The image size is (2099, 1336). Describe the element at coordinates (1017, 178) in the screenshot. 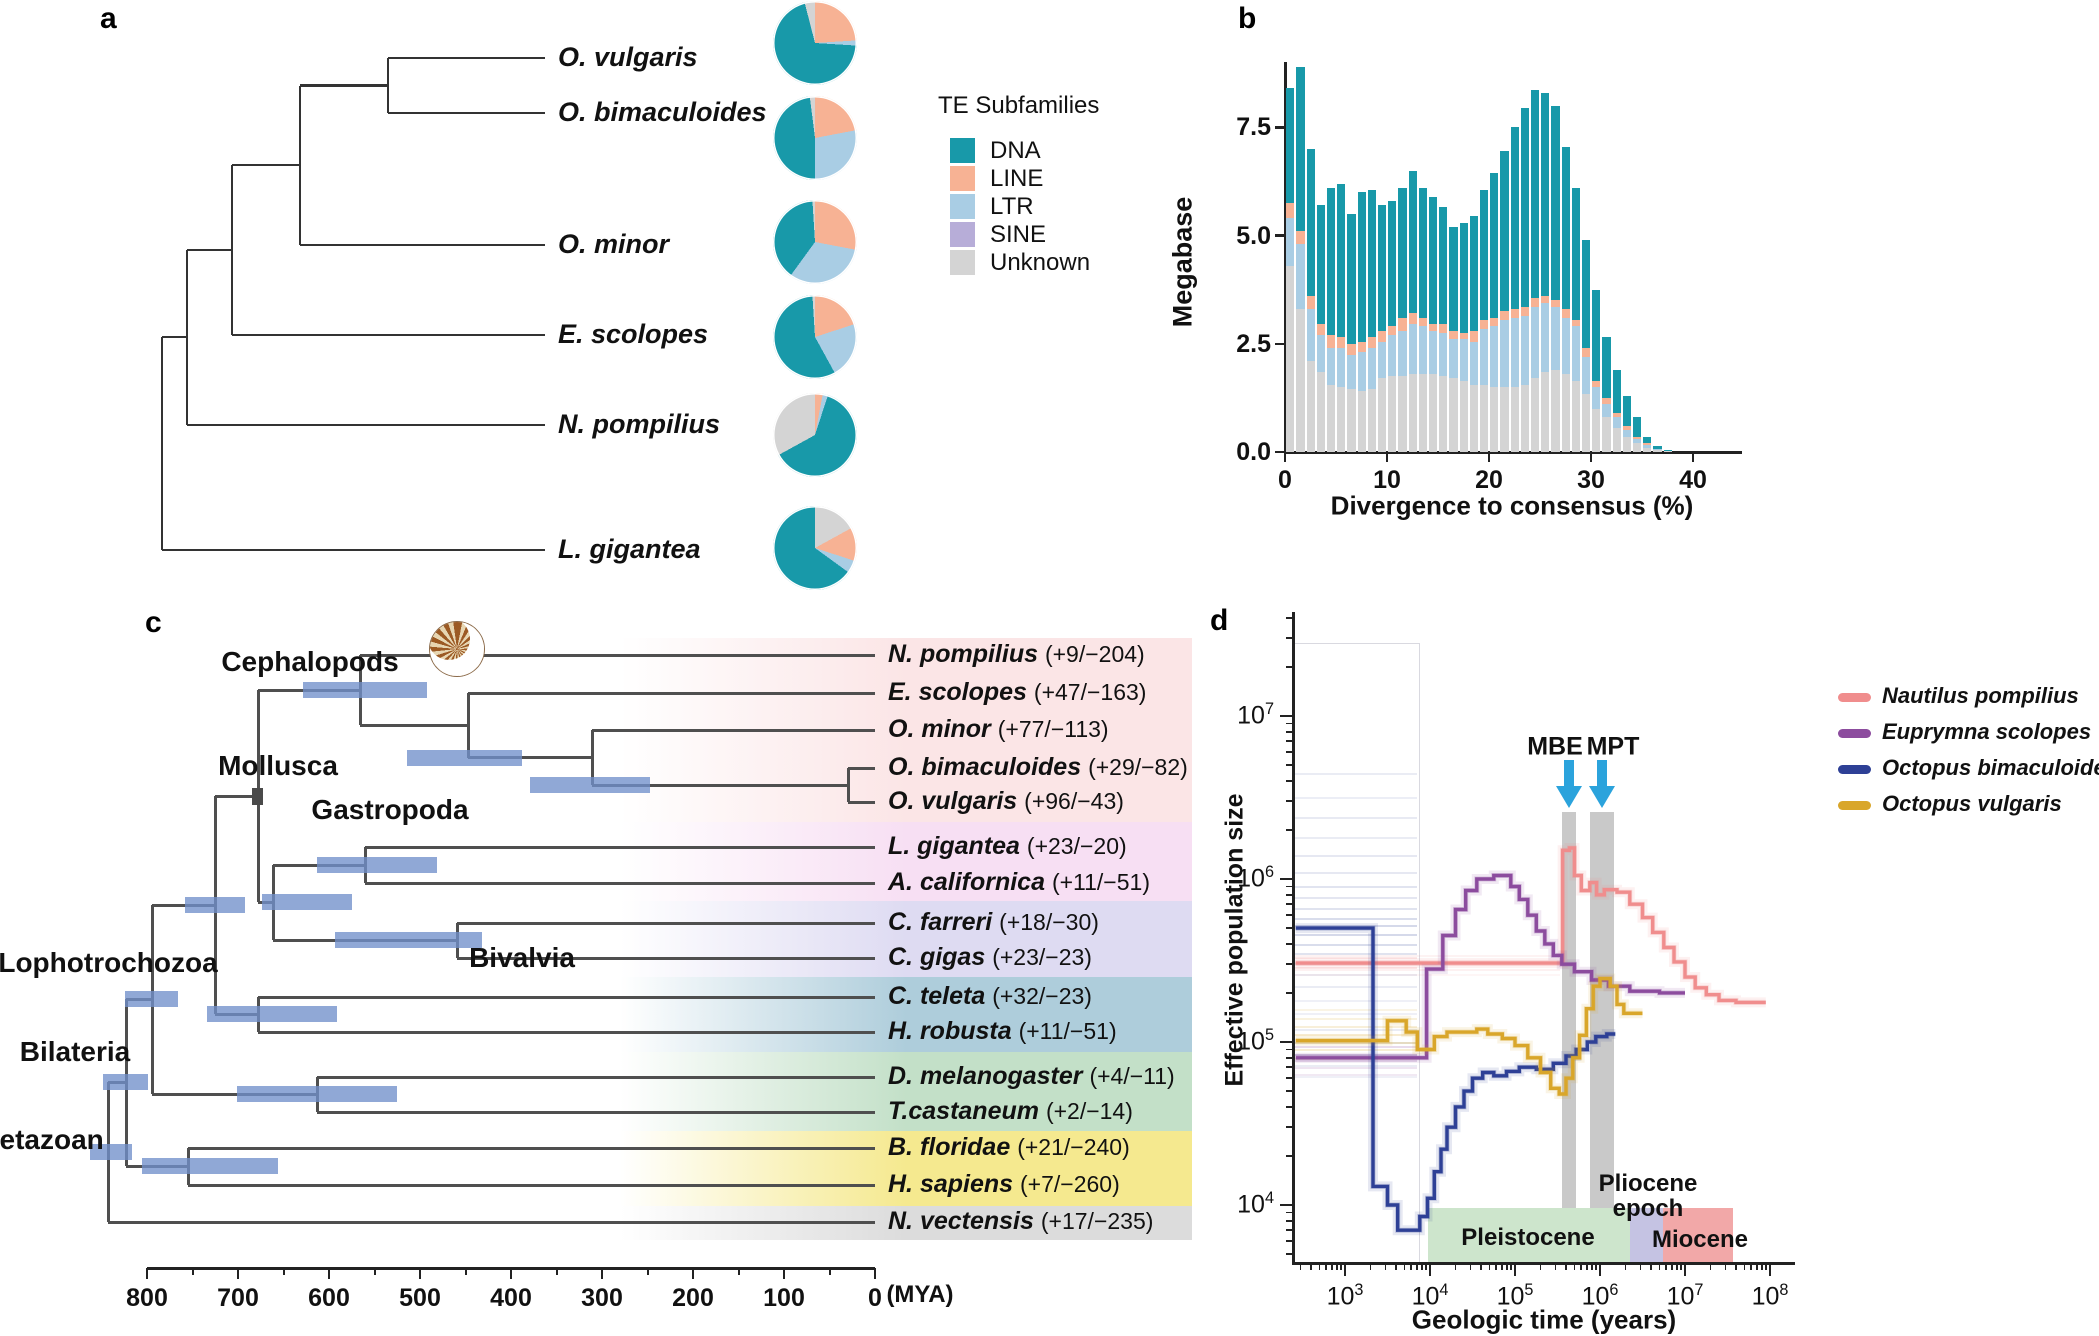

I see `te-legend-label: LINE` at that location.